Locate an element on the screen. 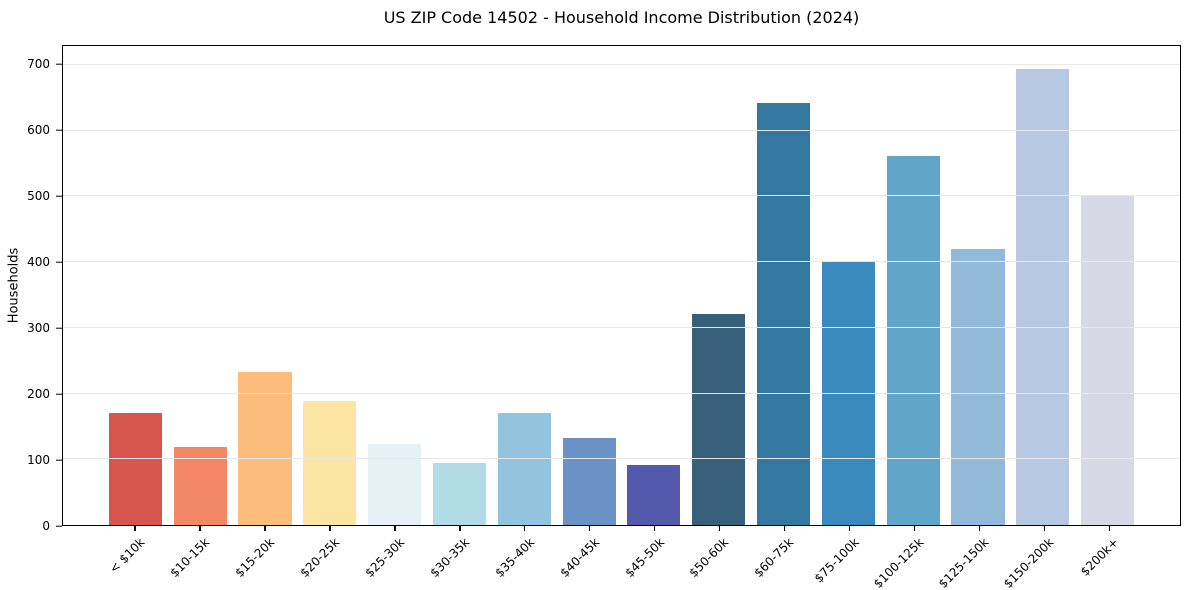 Image resolution: width=1189 pixels, height=590 pixels. x-slot-8: $45-50k is located at coordinates (654, 558).